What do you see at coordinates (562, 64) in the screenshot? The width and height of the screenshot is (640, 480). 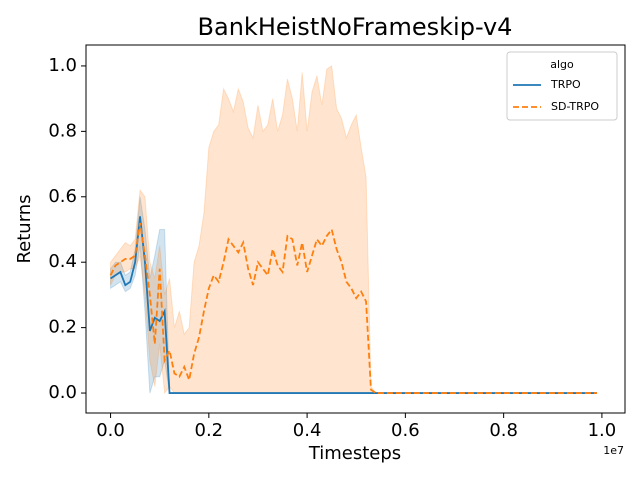 I see `legend-title: algo` at bounding box center [562, 64].